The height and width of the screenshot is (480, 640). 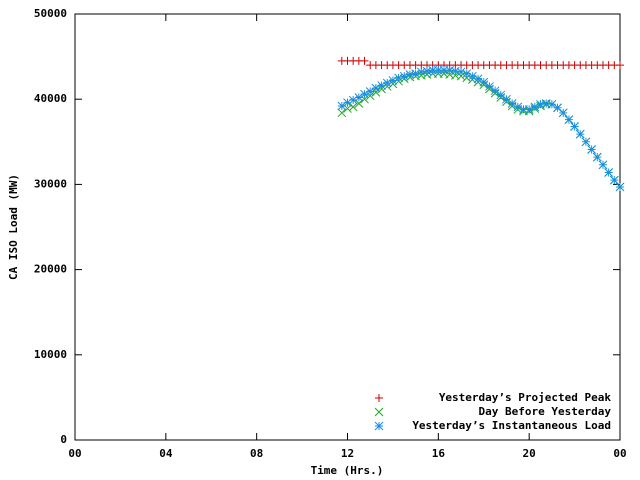 I want to click on y-tick-label: 40000, so click(x=50, y=98).